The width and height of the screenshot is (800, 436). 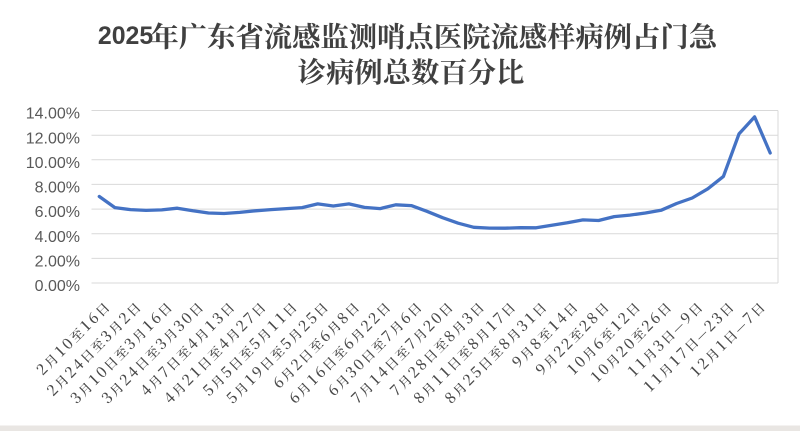 What do you see at coordinates (53, 163) in the screenshot?
I see `svg-text: 10.00%` at bounding box center [53, 163].